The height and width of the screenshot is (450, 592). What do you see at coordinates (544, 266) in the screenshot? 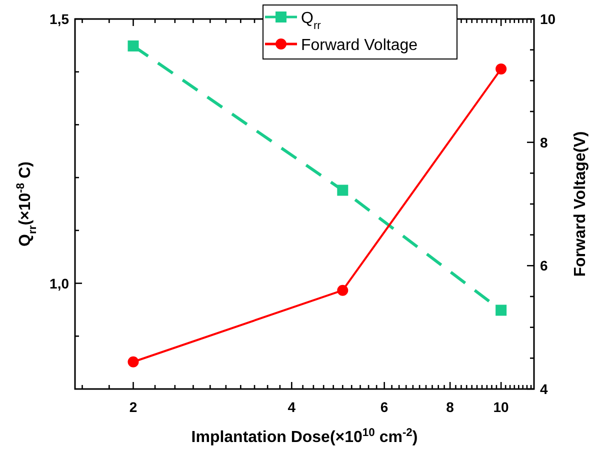
I see `y2-tick-label: 6` at bounding box center [544, 266].